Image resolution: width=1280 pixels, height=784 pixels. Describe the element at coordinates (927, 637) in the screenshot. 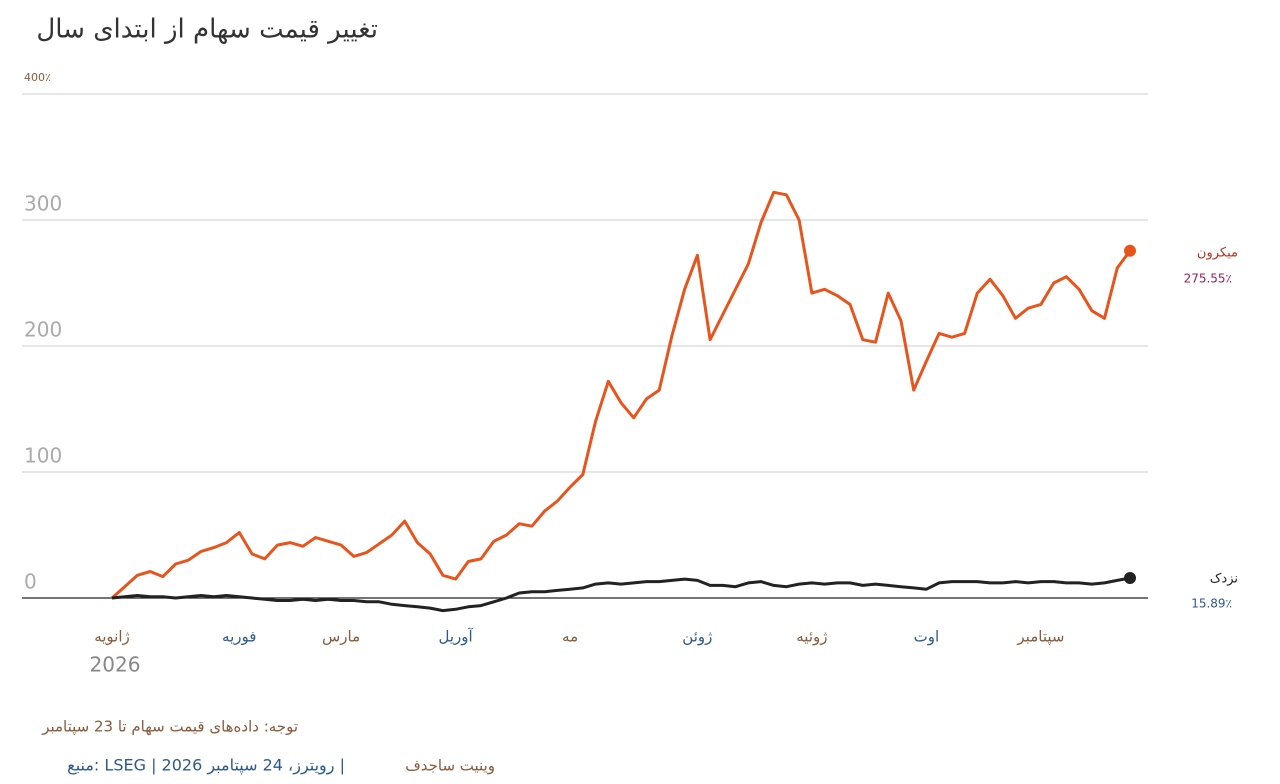

I see `x-tick-label: اوت` at that location.